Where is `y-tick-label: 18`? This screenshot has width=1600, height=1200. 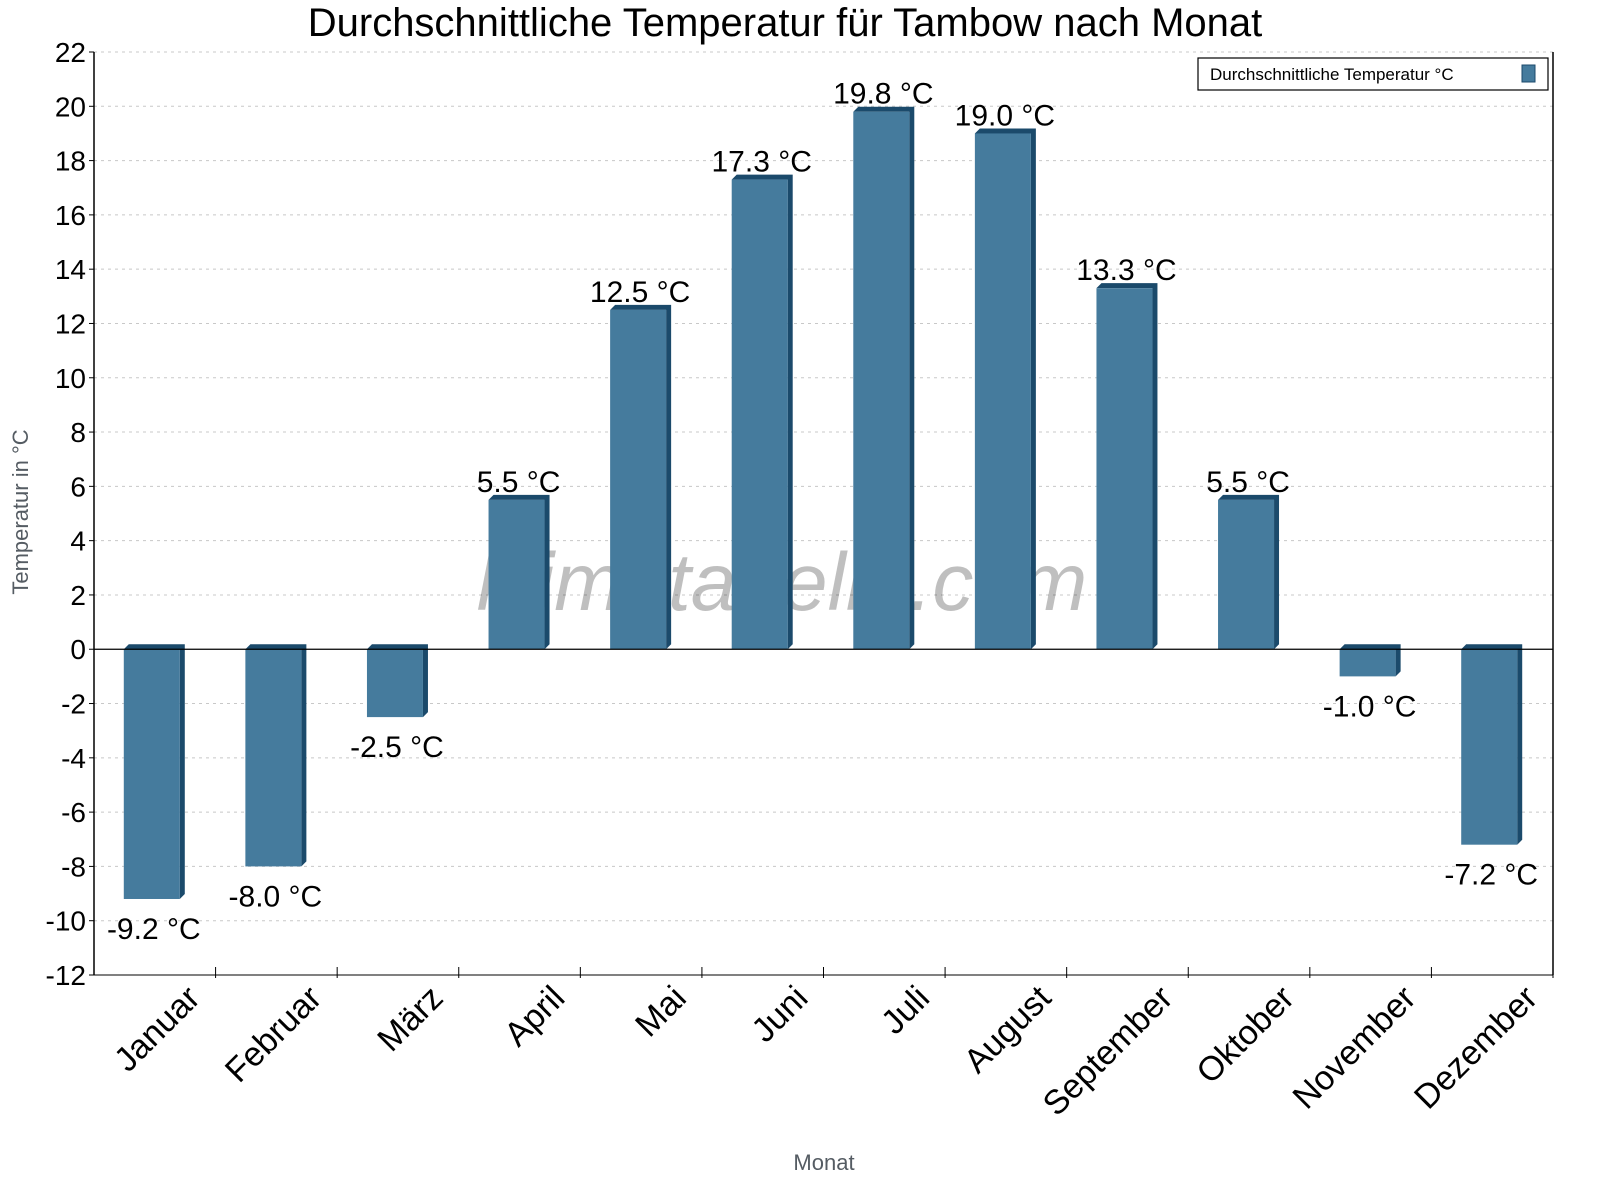 y-tick-label: 18 is located at coordinates (70, 161).